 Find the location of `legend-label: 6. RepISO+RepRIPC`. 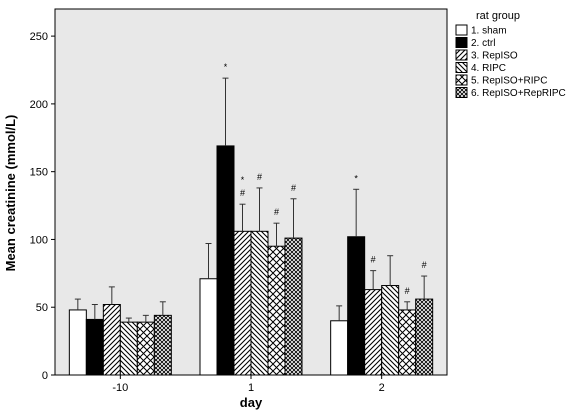

legend-label: 6. RepISO+RepRIPC is located at coordinates (518, 93).